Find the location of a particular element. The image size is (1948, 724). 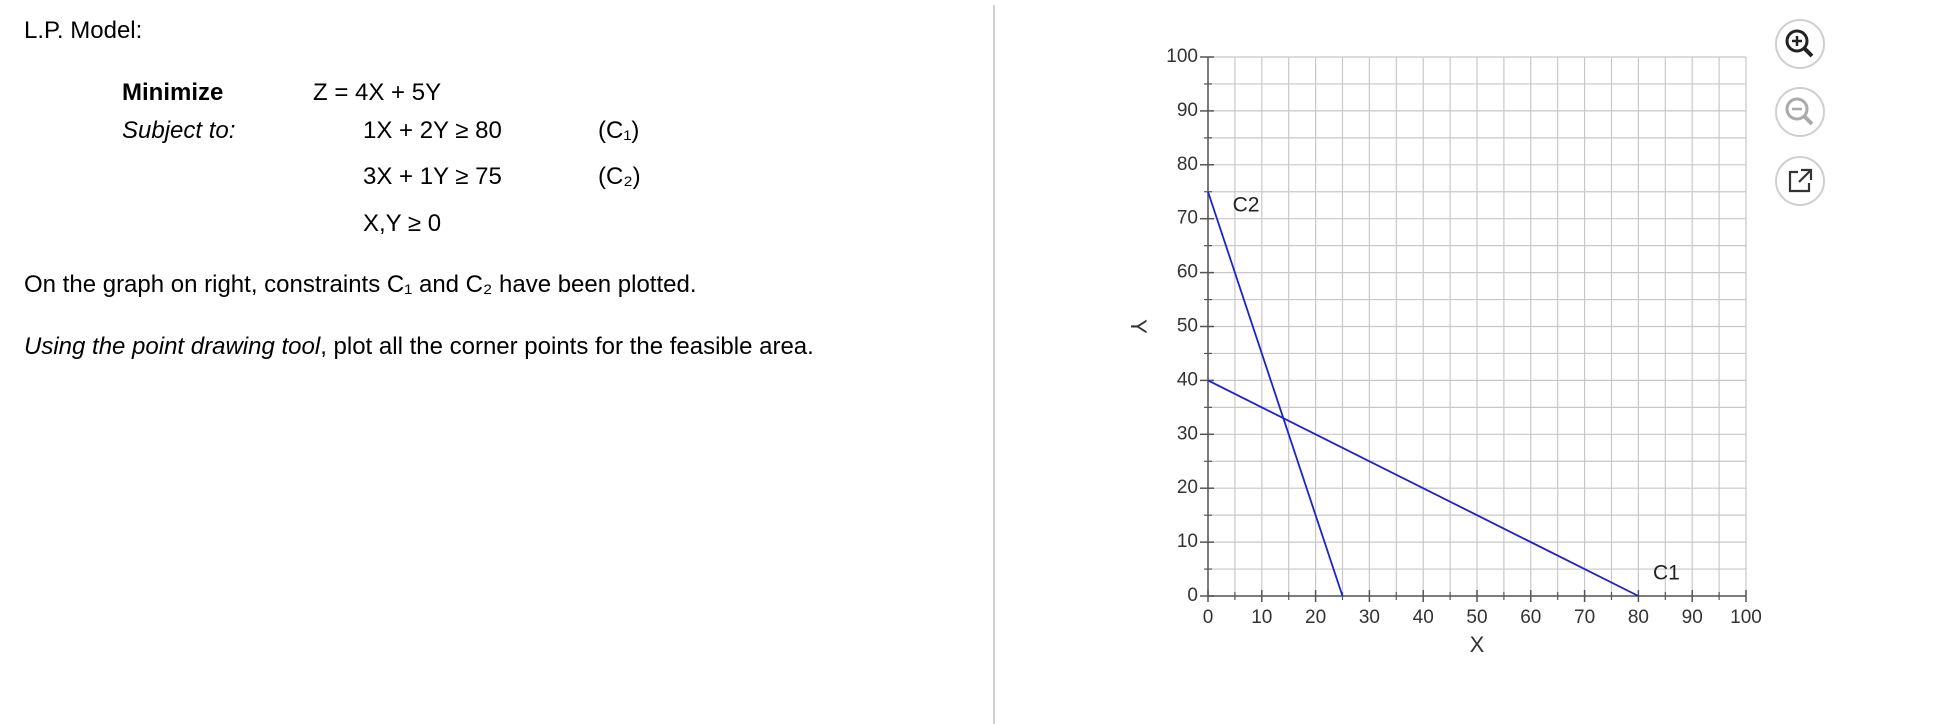

constraint: 3X + 1Y ≥ 75 is located at coordinates (432, 176).